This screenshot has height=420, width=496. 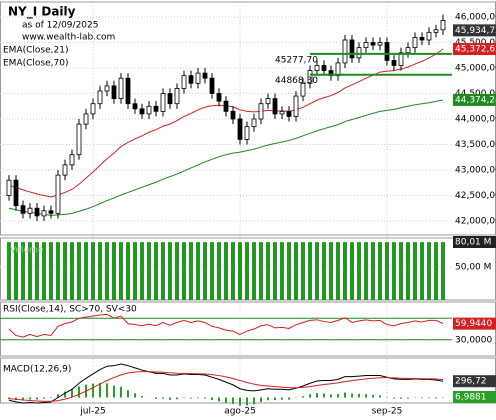 I want to click on y-tick-label: 43,500,00, so click(x=475, y=145).